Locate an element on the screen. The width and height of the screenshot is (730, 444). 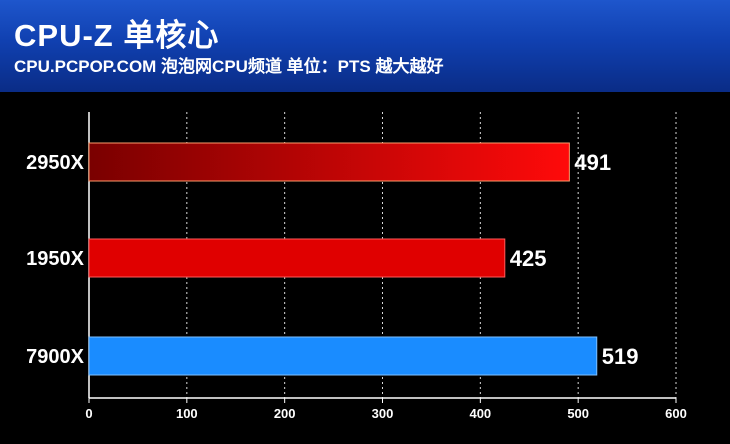
bar-2950X is located at coordinates (329, 162).